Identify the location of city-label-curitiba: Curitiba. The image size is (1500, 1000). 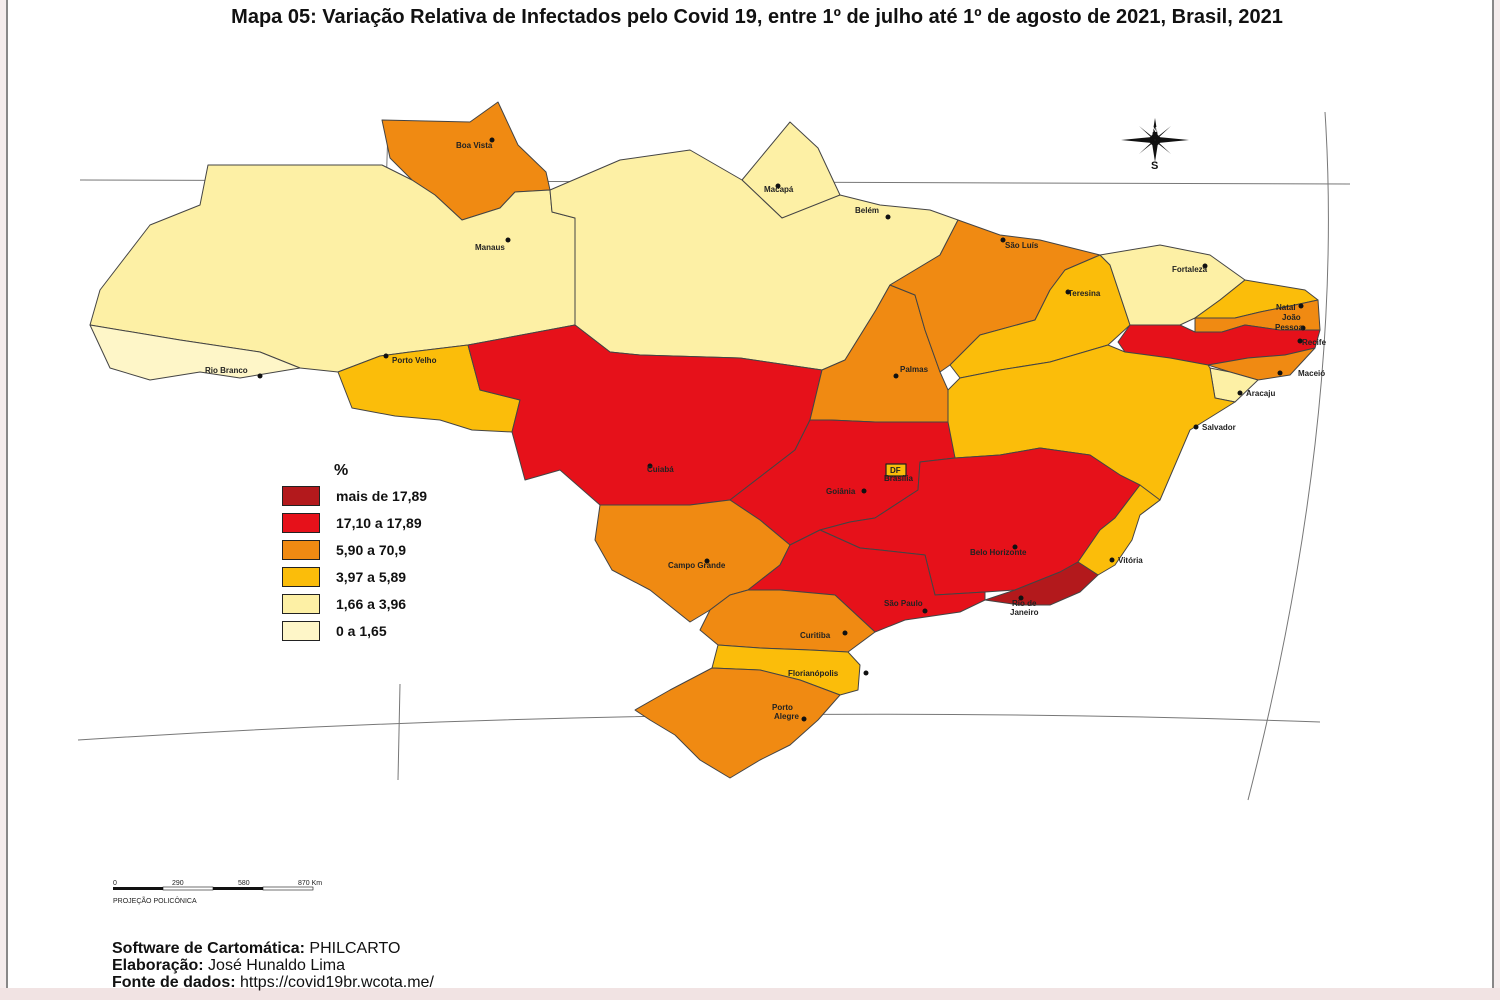
(815, 635).